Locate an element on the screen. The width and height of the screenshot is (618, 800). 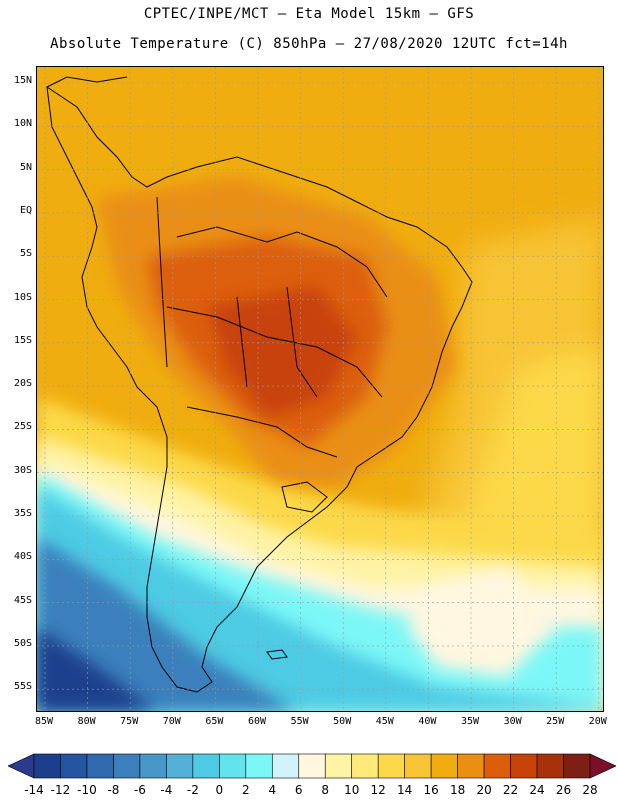
colorbar-label: 26 is located at coordinates (563, 790).